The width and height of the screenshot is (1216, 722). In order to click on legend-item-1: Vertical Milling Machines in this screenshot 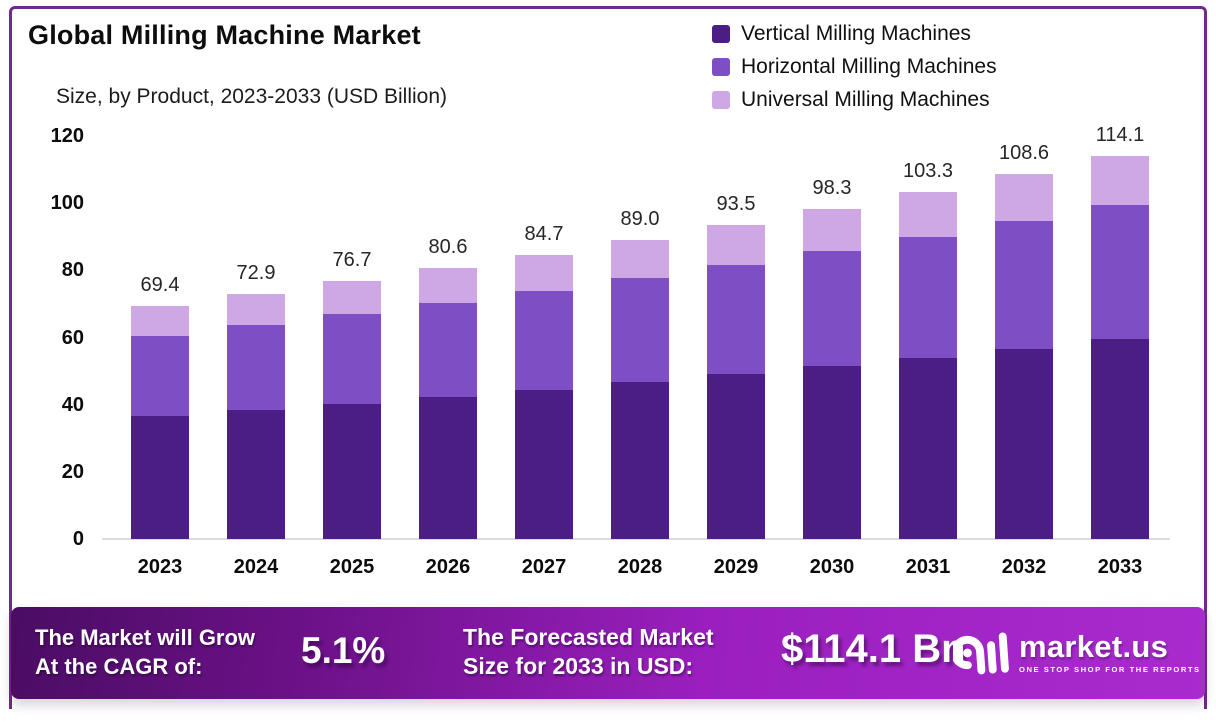, I will do `click(854, 33)`.